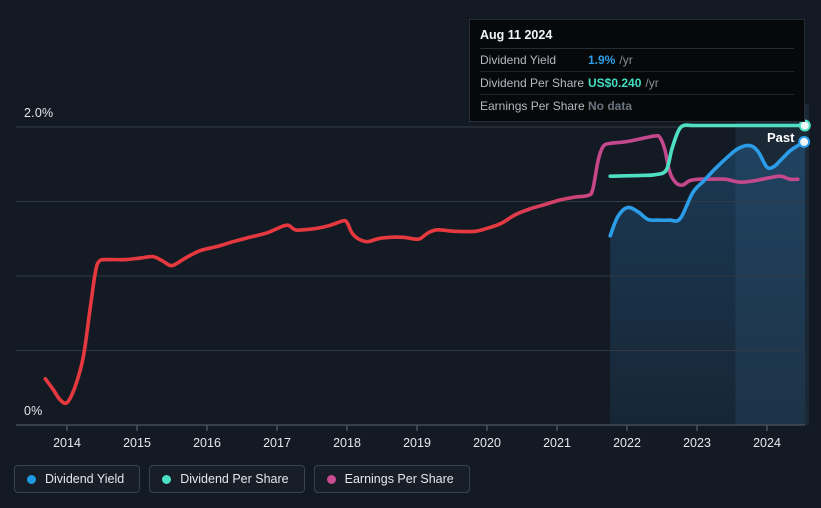  I want to click on x-axis-label-2024: 2024, so click(767, 443).